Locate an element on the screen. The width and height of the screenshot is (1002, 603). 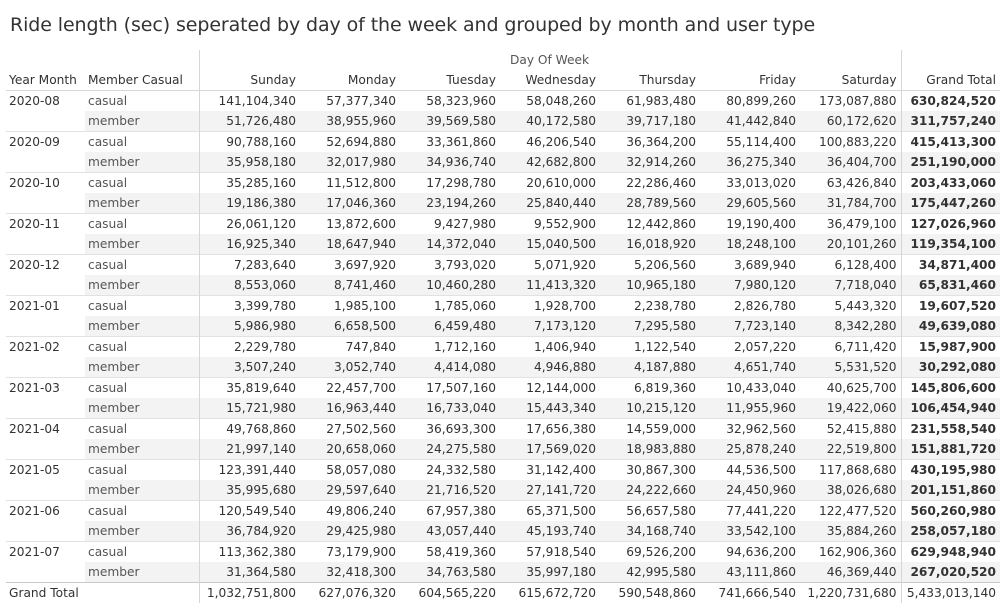
value-cell: 73,179,900 is located at coordinates (350, 552).